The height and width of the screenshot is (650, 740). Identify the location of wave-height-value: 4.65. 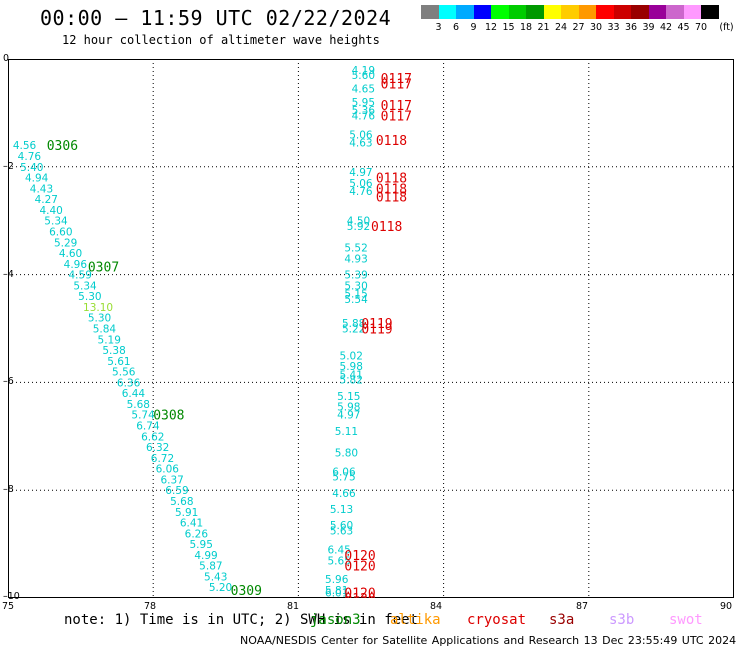
(363, 90).